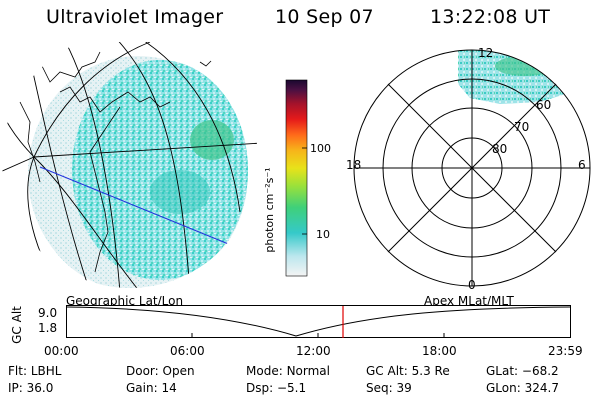  I want to click on status-mode: Mode: Normal, so click(288, 371).